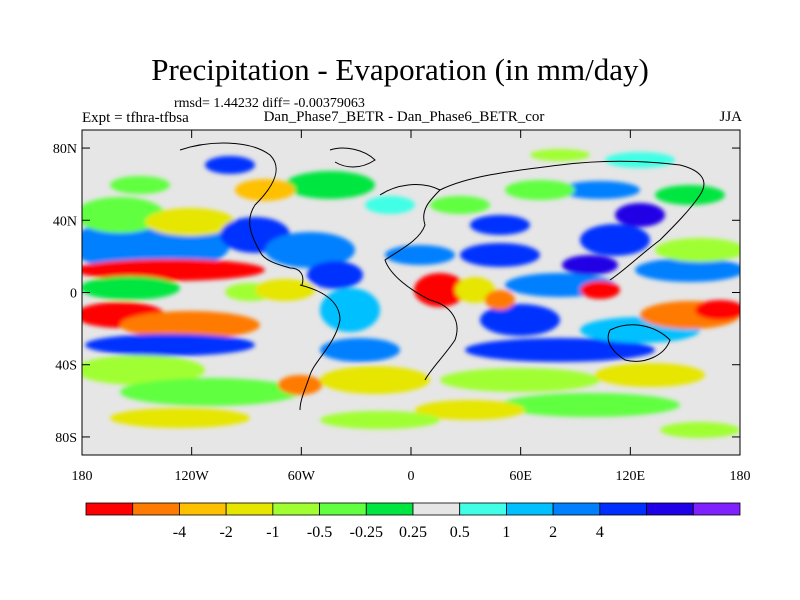 The height and width of the screenshot is (600, 800). What do you see at coordinates (366, 532) in the screenshot?
I see `colorbar-label: -0.25` at bounding box center [366, 532].